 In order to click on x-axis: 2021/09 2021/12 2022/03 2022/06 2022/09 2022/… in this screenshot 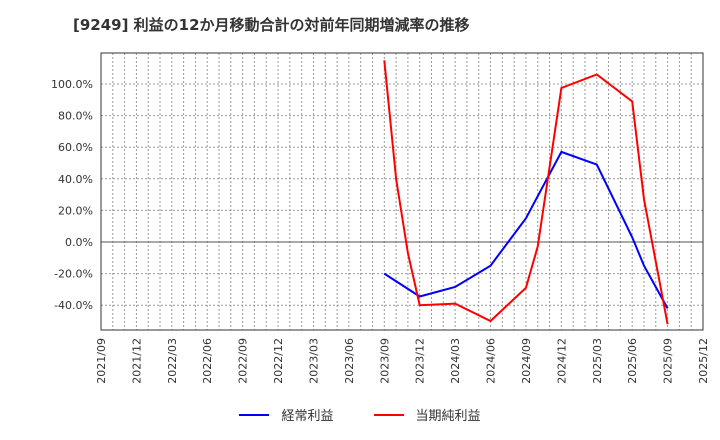, I will do `click(402, 361)`.